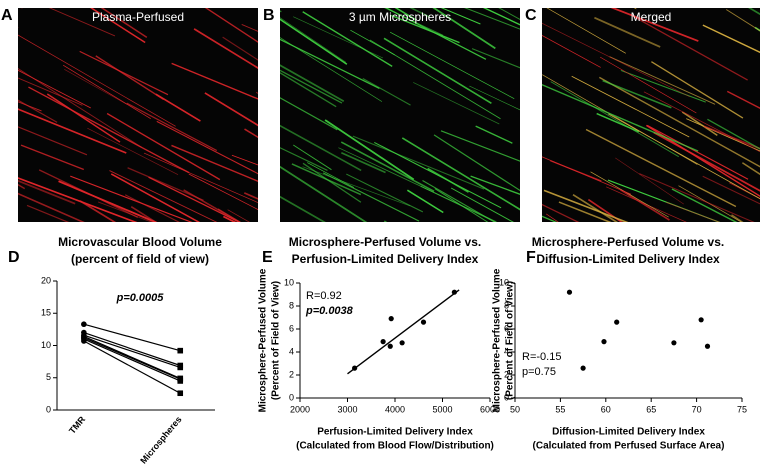 This screenshot has width=760, height=467. Describe the element at coordinates (400, 115) in the screenshot. I see `micrograph` at that location.